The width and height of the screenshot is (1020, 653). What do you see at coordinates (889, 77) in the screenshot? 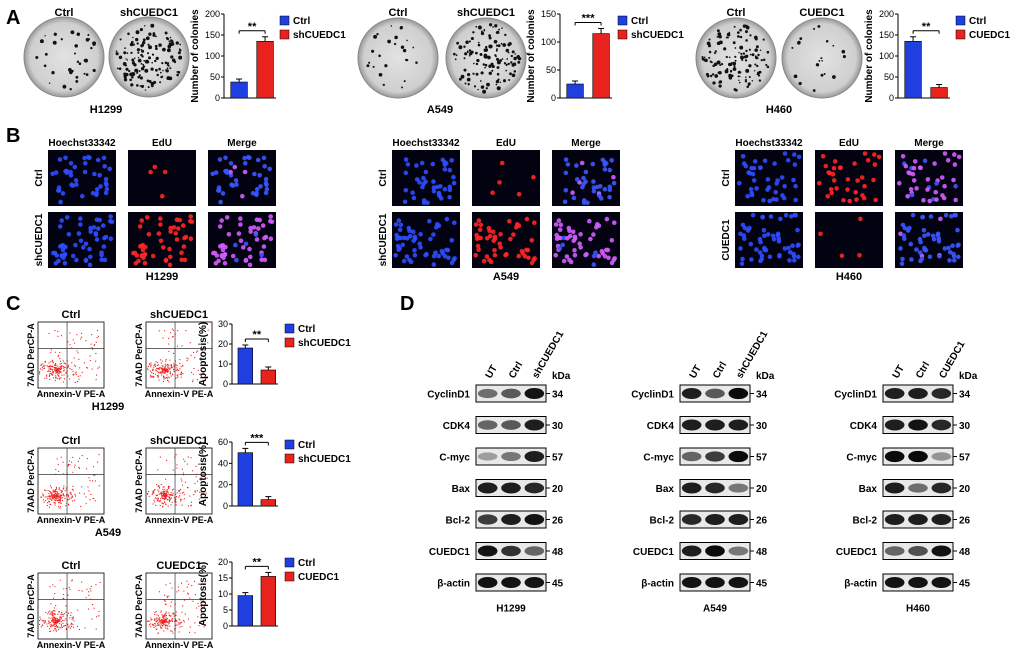
I see `y-tick-label: 50` at bounding box center [889, 77].